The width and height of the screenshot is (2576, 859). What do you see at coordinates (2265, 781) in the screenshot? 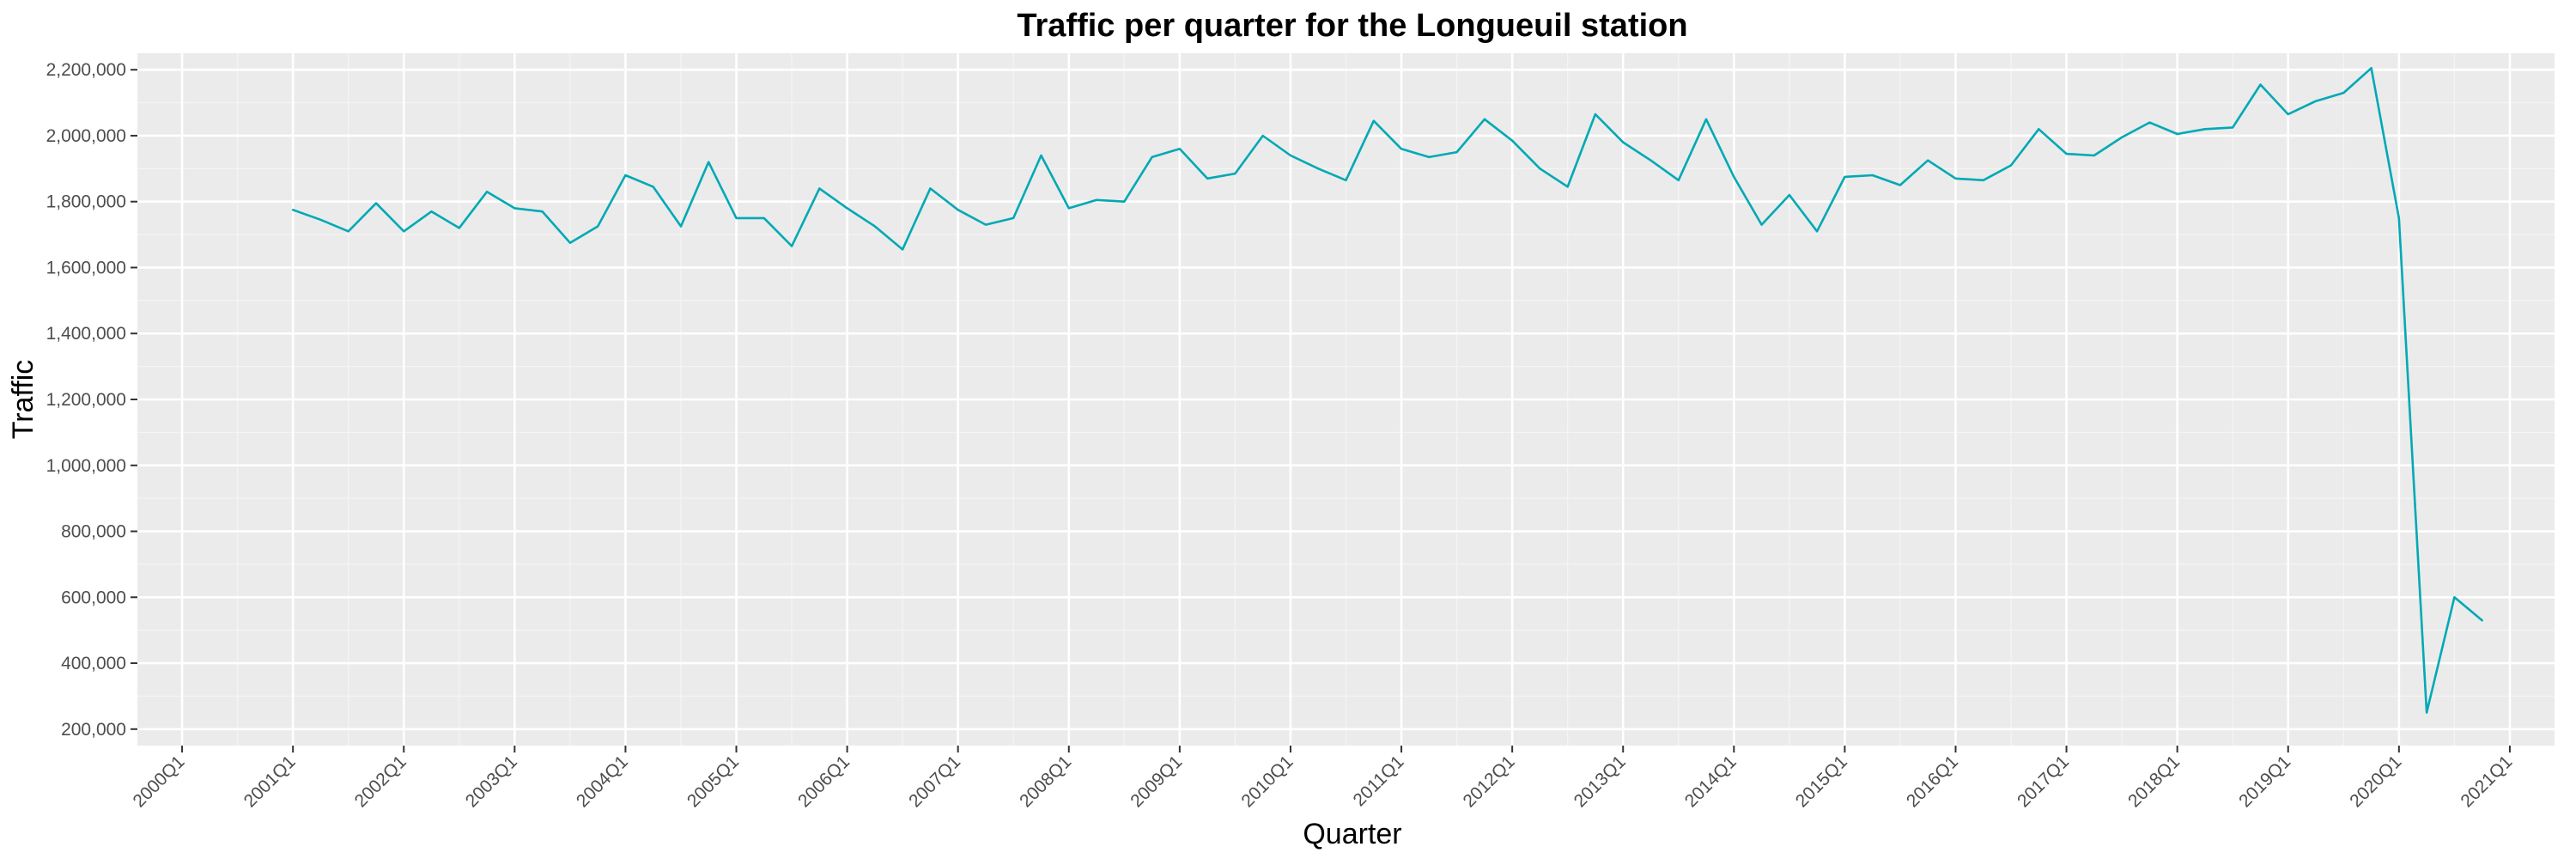
I see `x-tick-label: 2019Q1` at bounding box center [2265, 781].